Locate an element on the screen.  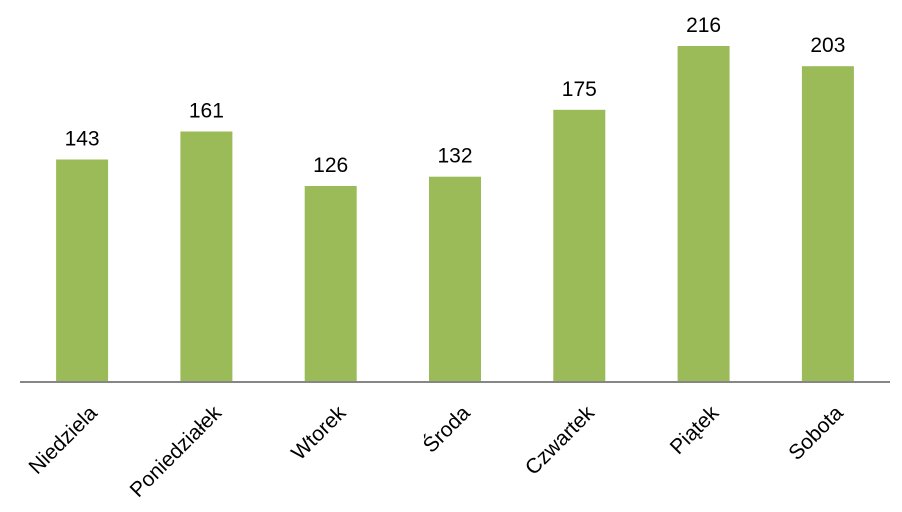
x-tick-label-7: Sobota is located at coordinates (816, 433).